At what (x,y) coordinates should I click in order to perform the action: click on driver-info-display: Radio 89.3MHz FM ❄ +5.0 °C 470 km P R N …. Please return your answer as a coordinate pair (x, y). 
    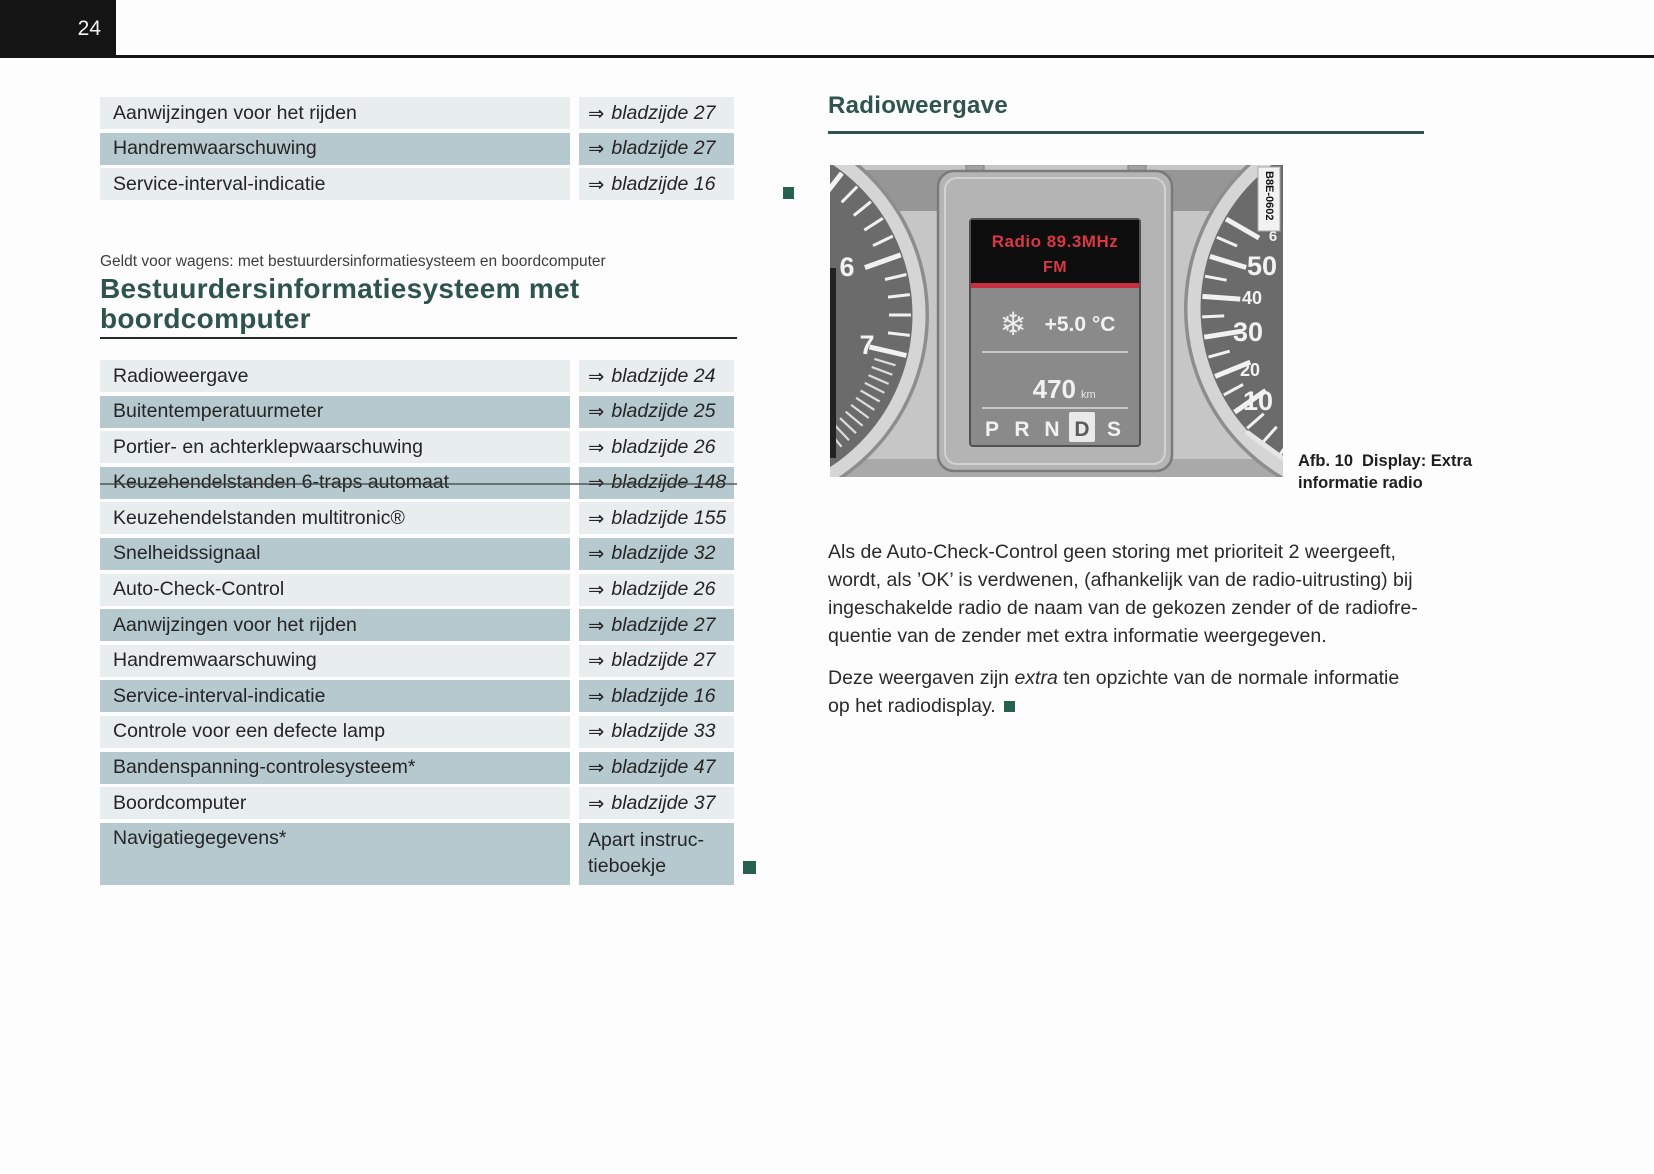
    Looking at the image, I should click on (1055, 332).